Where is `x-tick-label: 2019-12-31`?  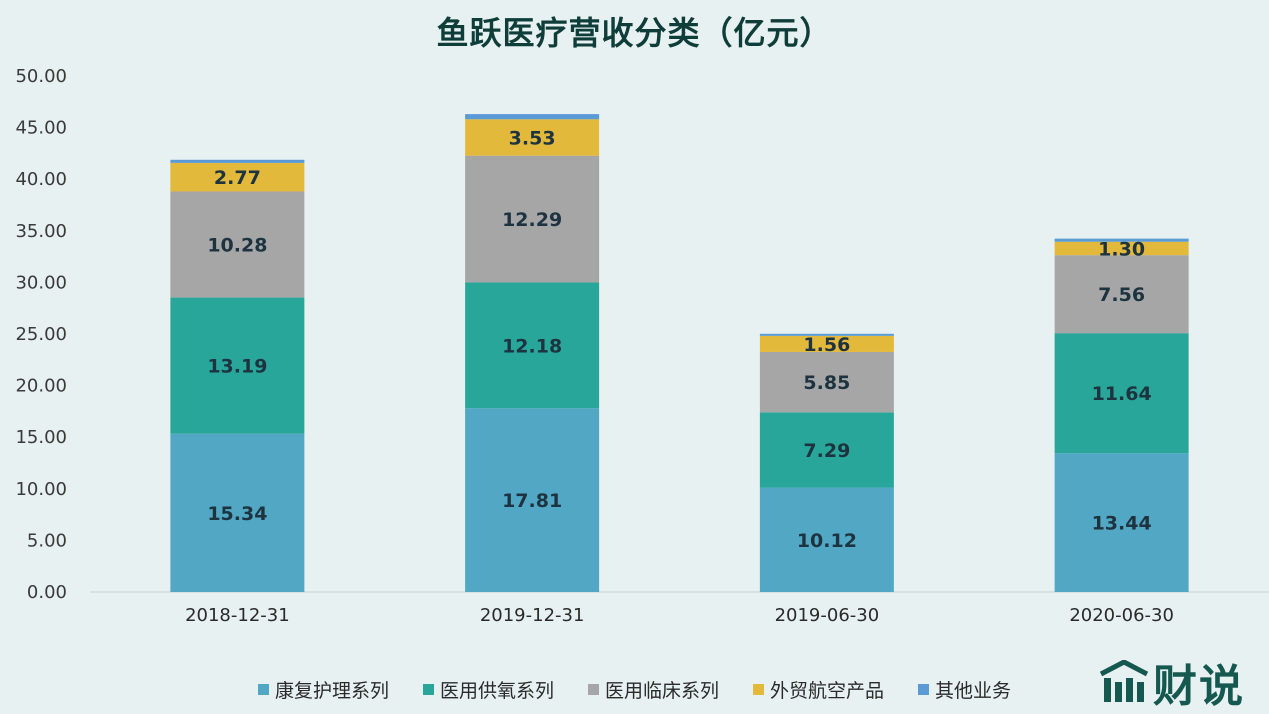 x-tick-label: 2019-12-31 is located at coordinates (532, 615).